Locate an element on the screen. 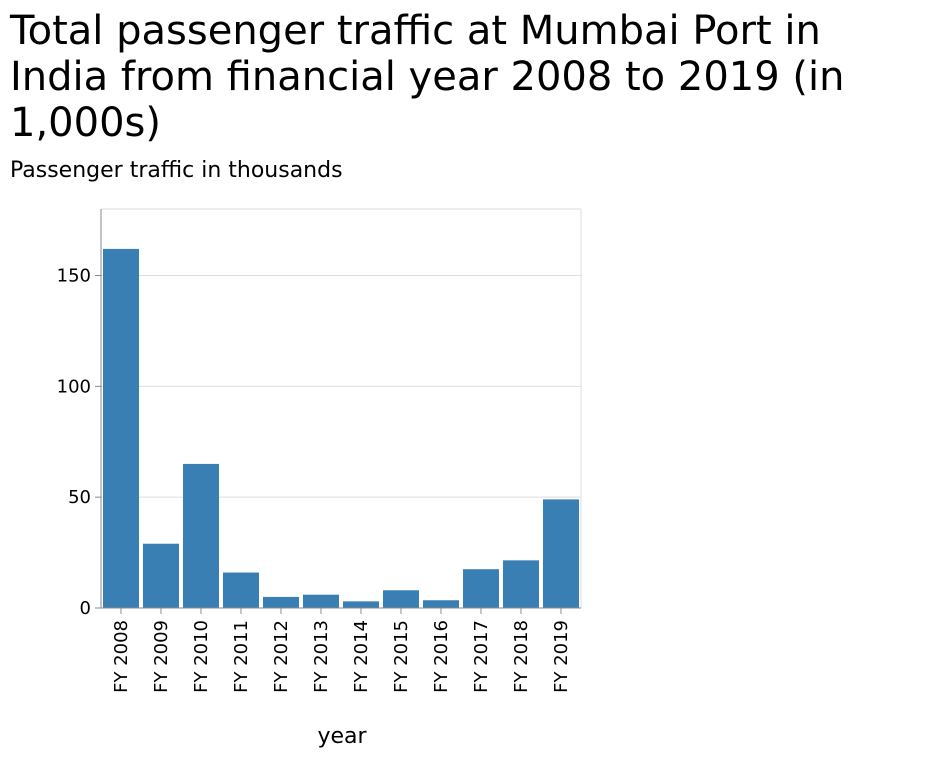 The image size is (934, 758). y-tick-label: 0 is located at coordinates (85, 608).